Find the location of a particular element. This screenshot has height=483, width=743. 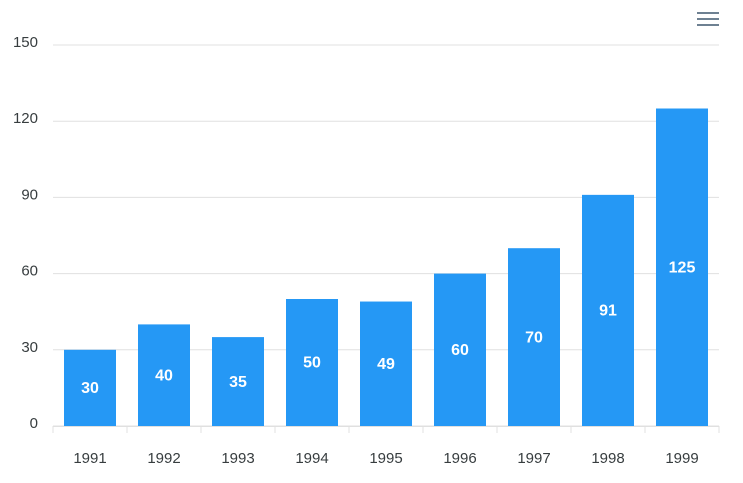

value-label: 70 is located at coordinates (534, 337).